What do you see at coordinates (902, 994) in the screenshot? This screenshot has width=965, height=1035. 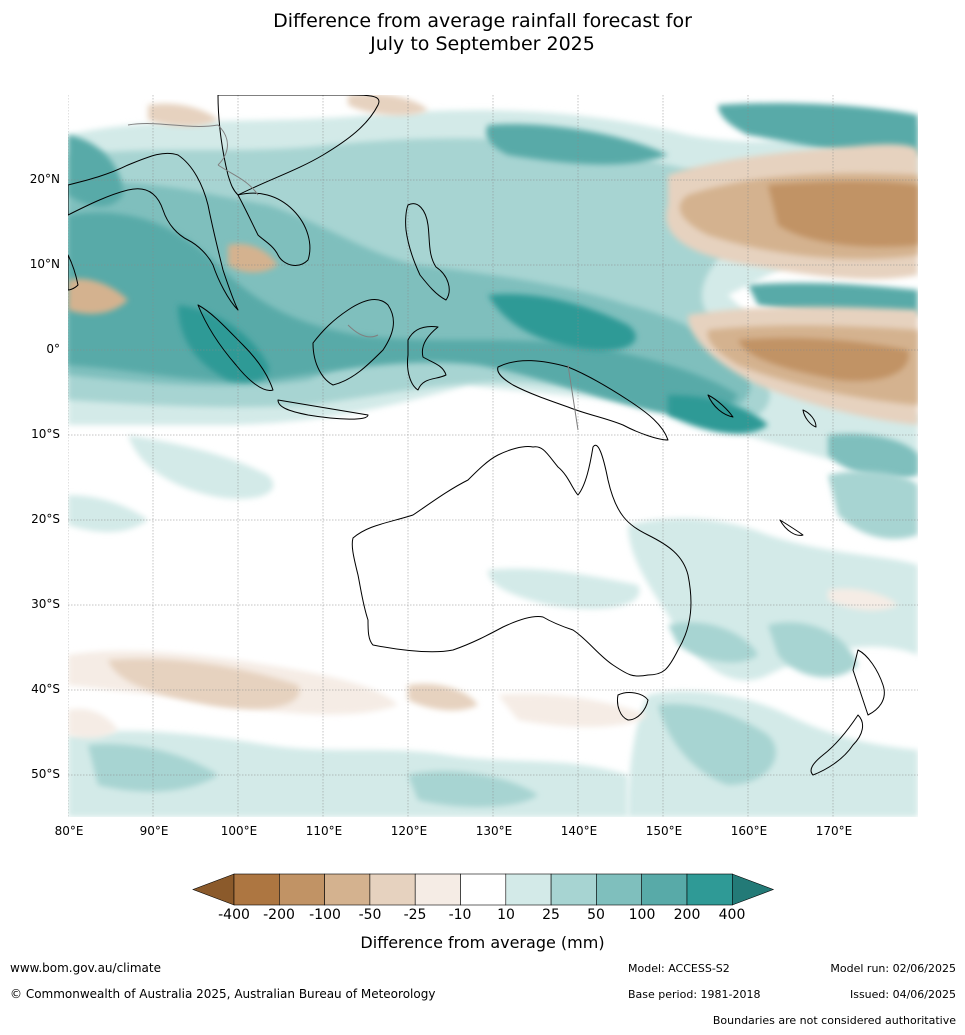 I see `issued-text: Issued: 04/06/2025` at bounding box center [902, 994].